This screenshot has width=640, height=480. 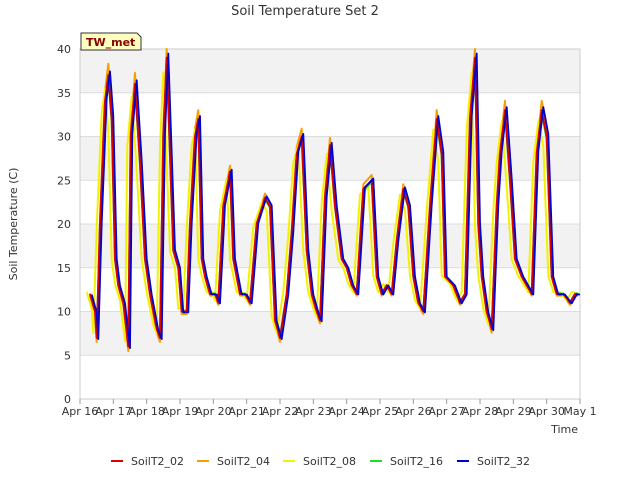 I want to click on y-tick-label: 5, so click(x=67, y=355).